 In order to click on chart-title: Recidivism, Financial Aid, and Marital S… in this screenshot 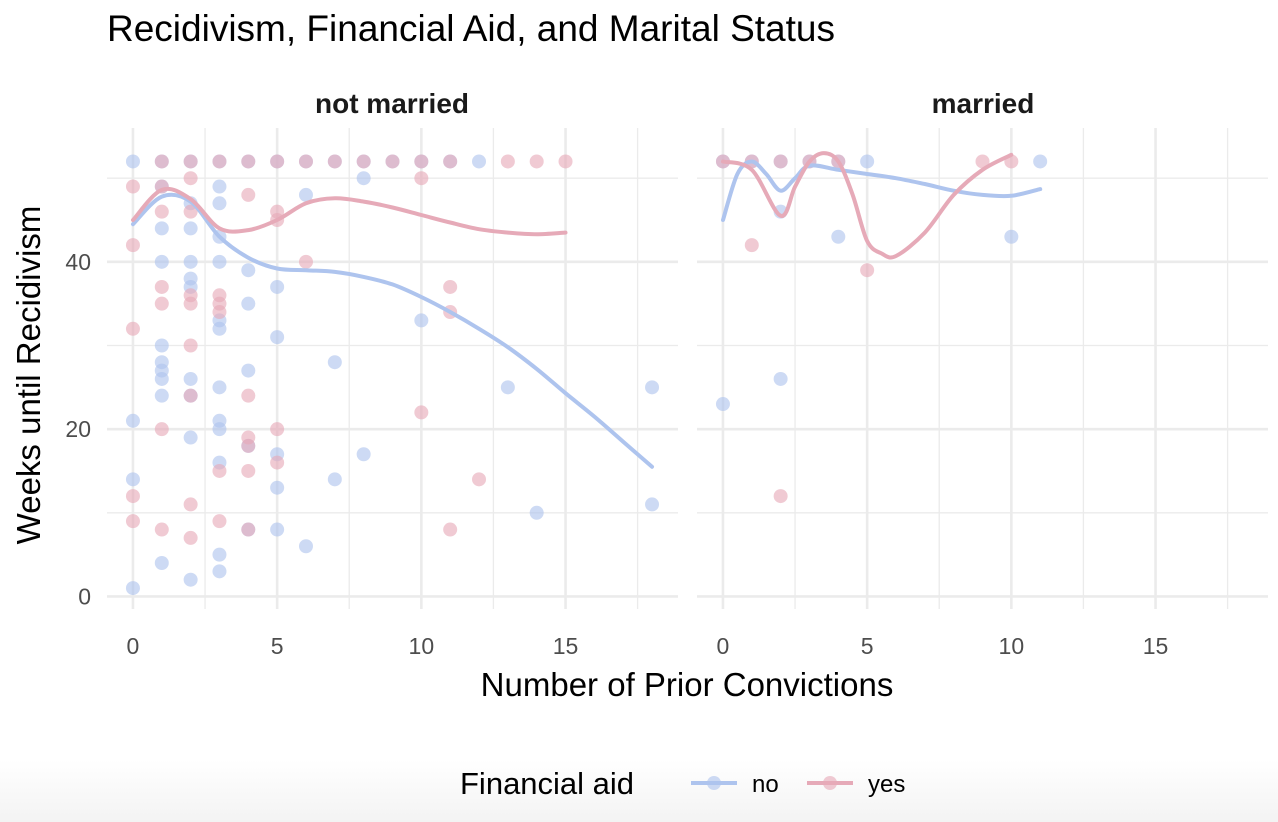, I will do `click(471, 28)`.